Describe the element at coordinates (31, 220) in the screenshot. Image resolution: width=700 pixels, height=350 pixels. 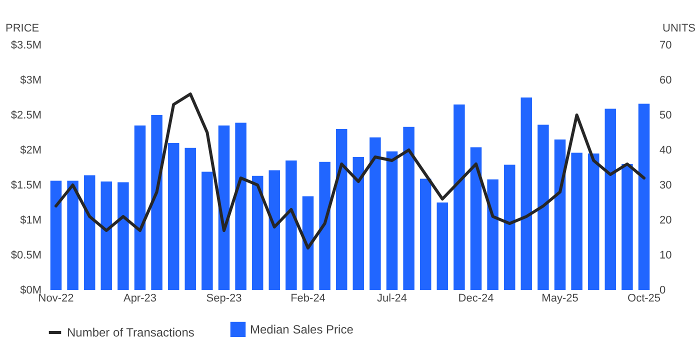
I see `y-tick-label: $1M` at that location.